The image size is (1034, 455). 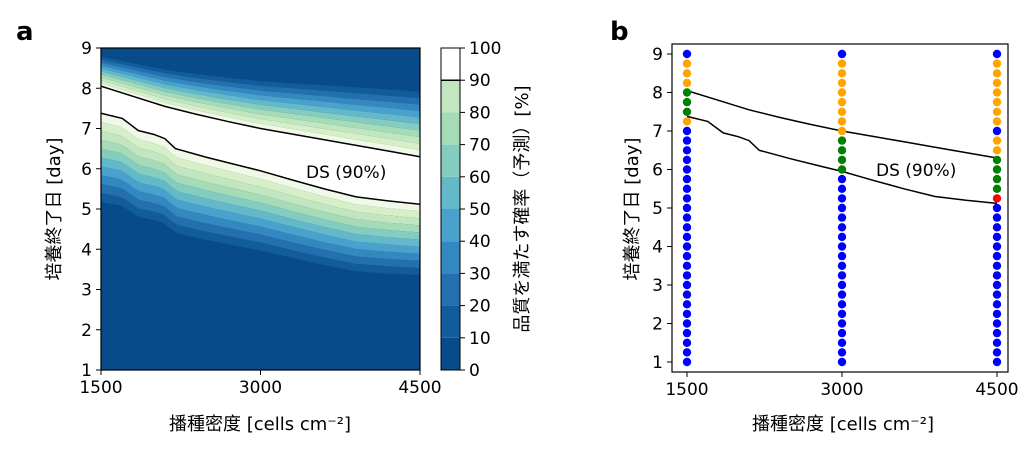 What do you see at coordinates (474, 371) in the screenshot?
I see `colorbar-tick-label: 0` at bounding box center [474, 371].